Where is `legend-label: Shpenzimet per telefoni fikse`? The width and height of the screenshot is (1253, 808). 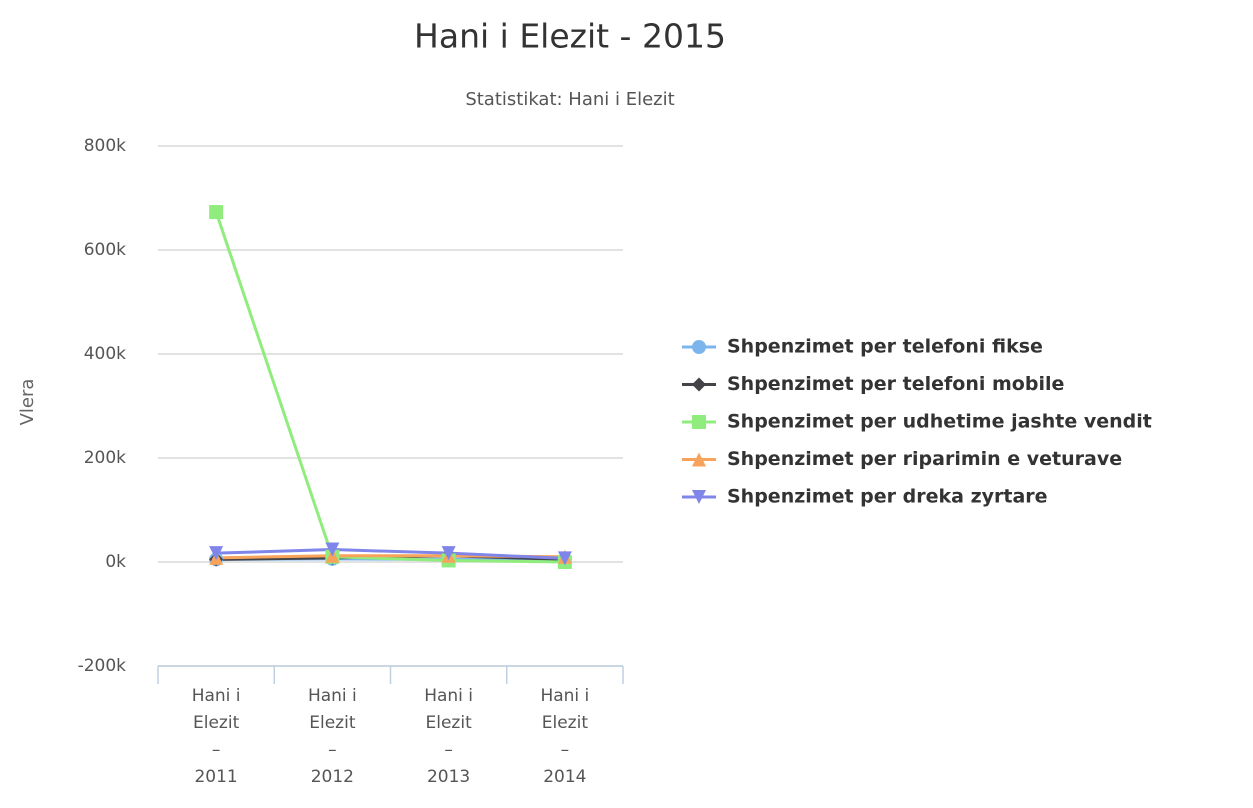 legend-label: Shpenzimet per telefoni fikse is located at coordinates (885, 347).